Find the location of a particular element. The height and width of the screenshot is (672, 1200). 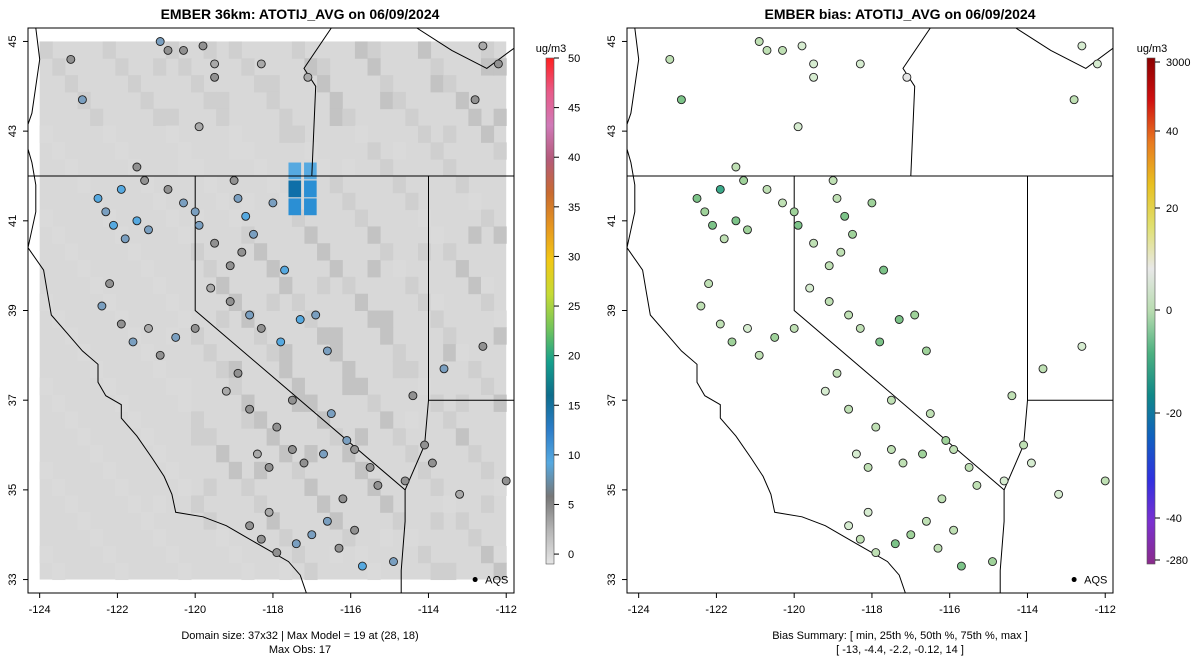

x-tick-label: -122 is located at coordinates (117, 610).